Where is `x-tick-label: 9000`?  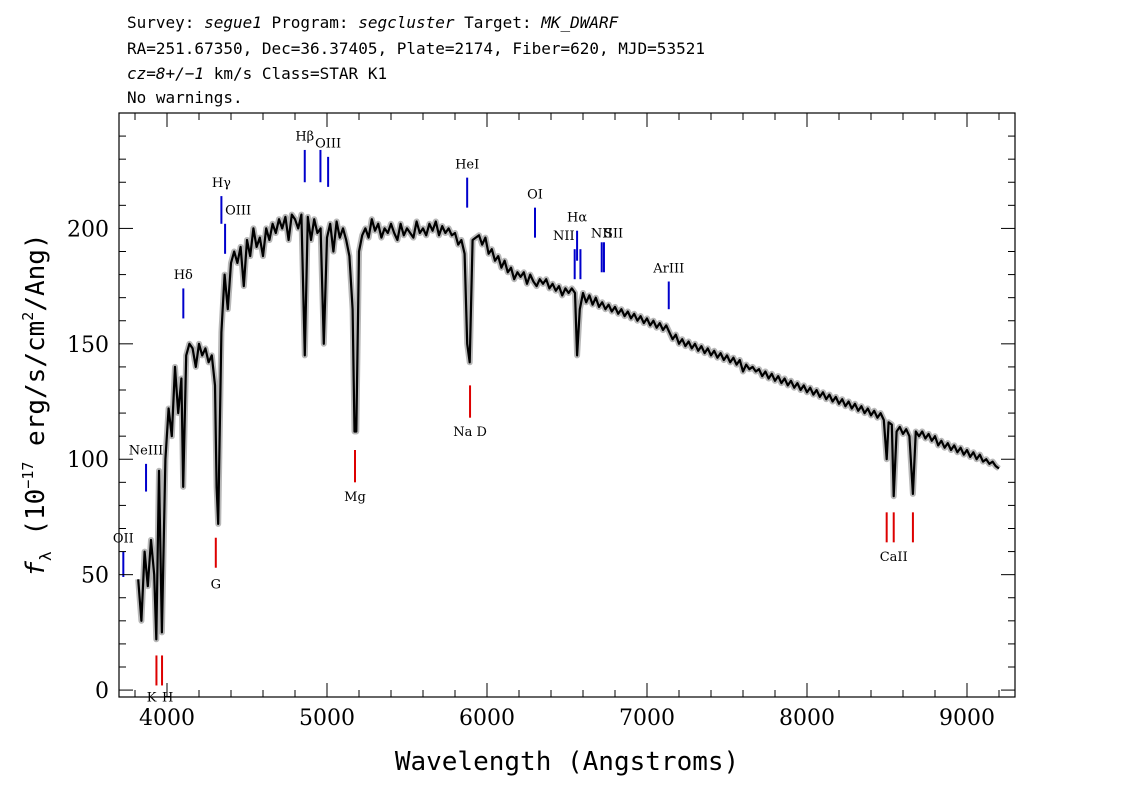 x-tick-label: 9000 is located at coordinates (967, 718).